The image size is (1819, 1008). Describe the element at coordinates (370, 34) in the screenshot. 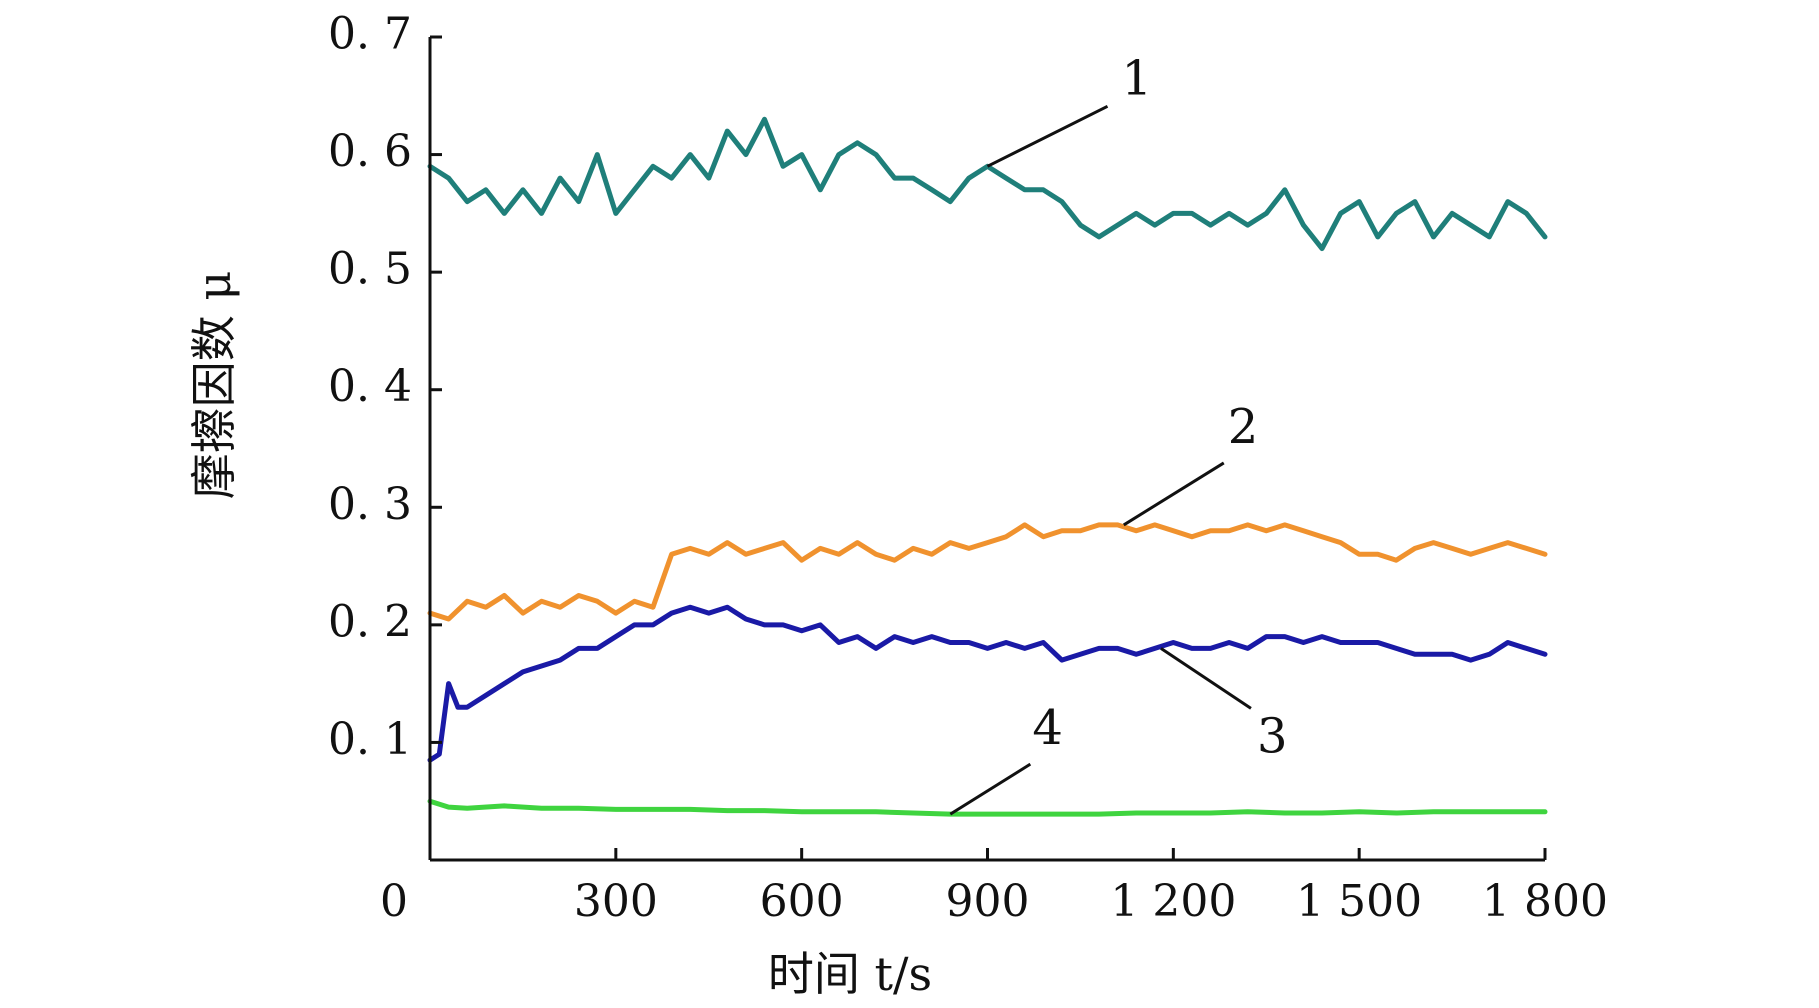

I see `y-tick-label: 0. 7` at that location.